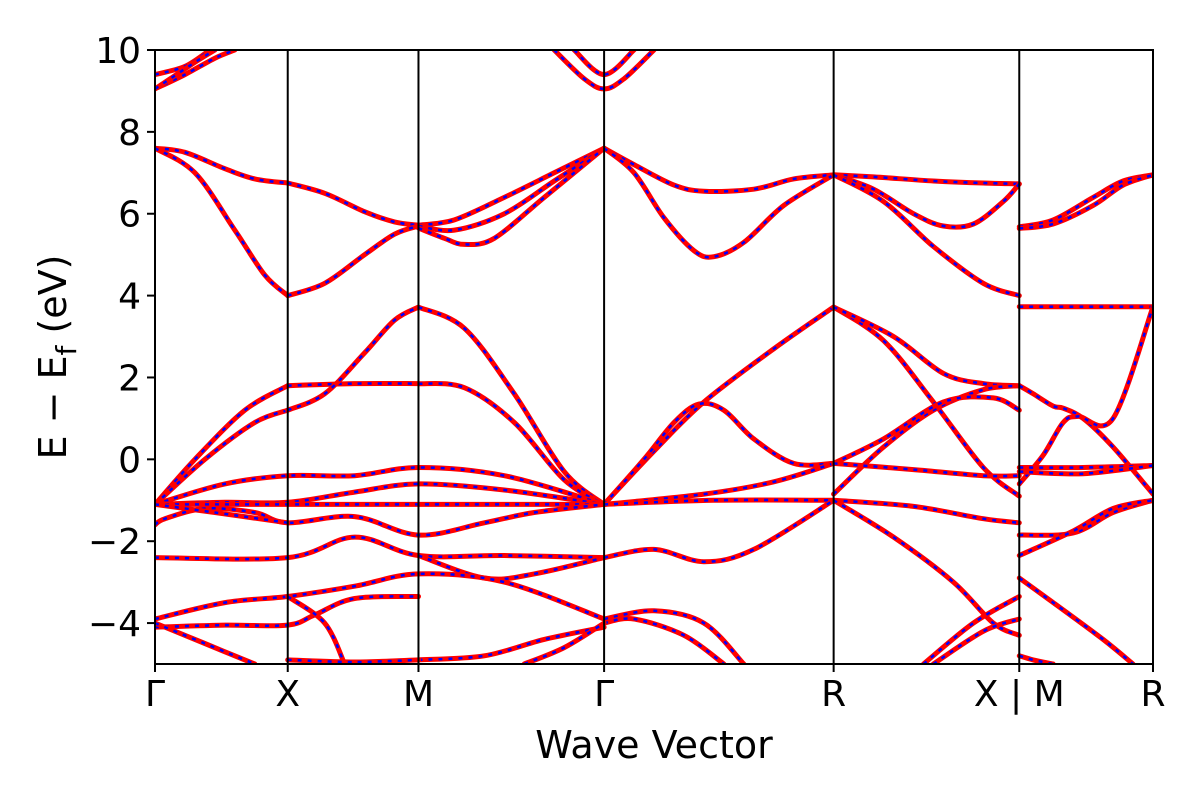  Describe the element at coordinates (118, 51) in the screenshot. I see `y-tick-label-8: 10` at that location.